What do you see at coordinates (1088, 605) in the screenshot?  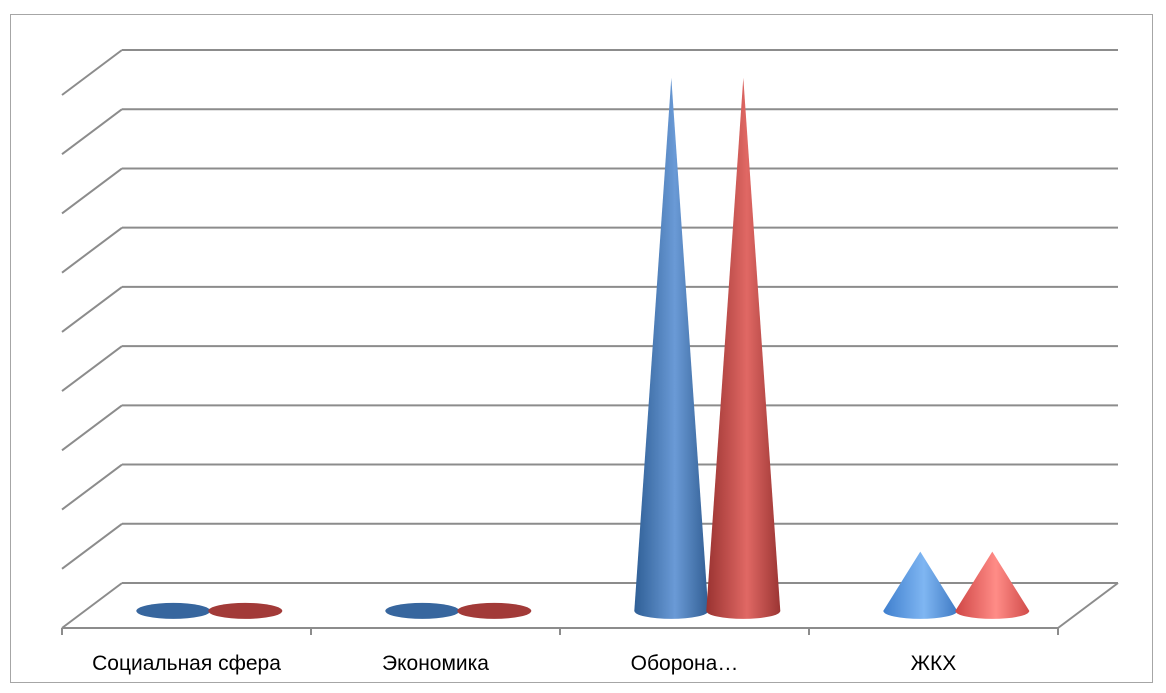 I see `floor-edge-right` at bounding box center [1088, 605].